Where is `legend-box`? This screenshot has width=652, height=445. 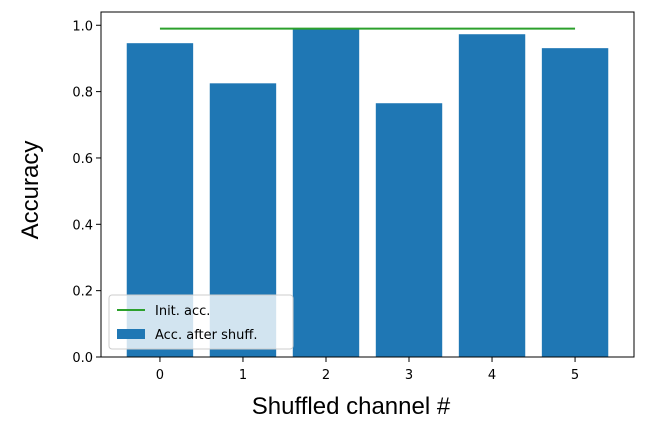
legend-box is located at coordinates (201, 322).